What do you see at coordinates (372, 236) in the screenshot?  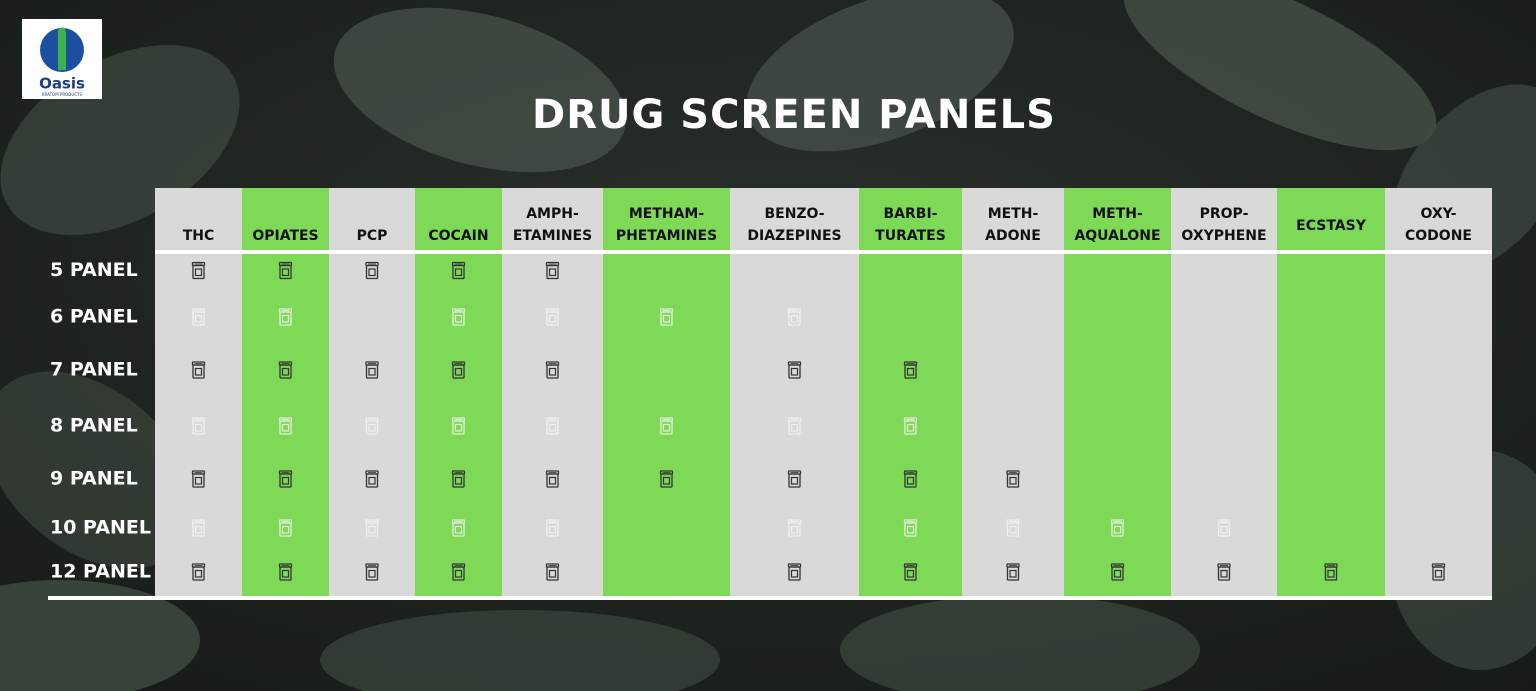 I see `column-header: PCP` at bounding box center [372, 236].